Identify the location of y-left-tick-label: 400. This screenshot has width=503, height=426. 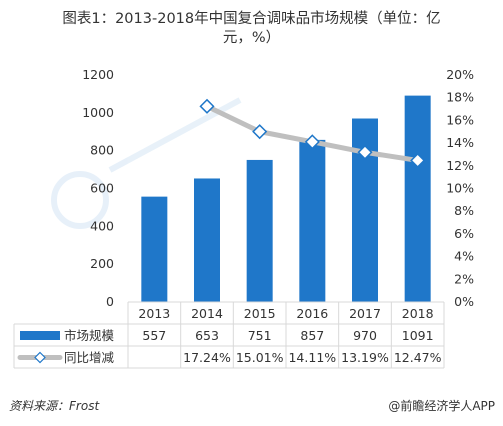
(102, 225).